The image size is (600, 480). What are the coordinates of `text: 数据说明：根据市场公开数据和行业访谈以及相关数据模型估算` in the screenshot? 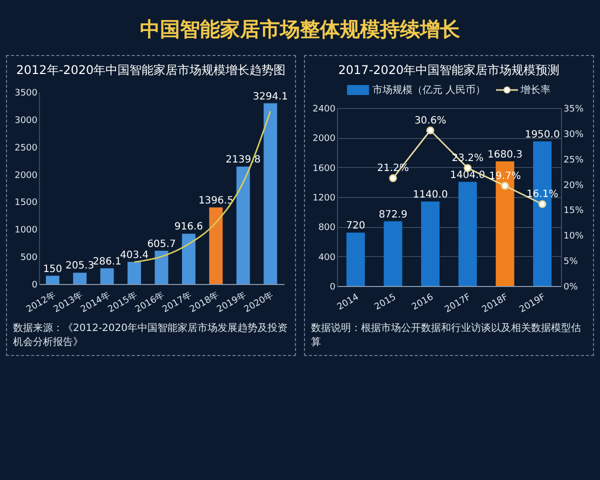 It's located at (446, 335).